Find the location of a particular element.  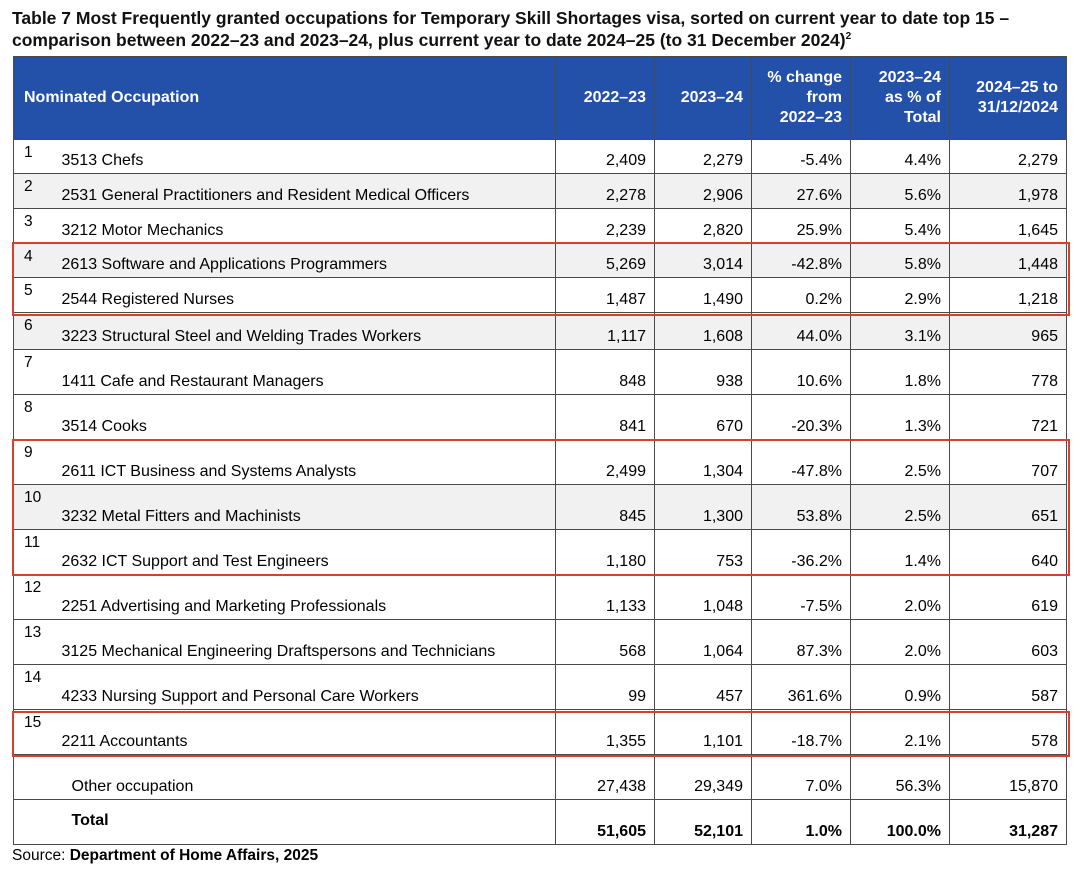

y2023-cell: 1,101 is located at coordinates (703, 732).